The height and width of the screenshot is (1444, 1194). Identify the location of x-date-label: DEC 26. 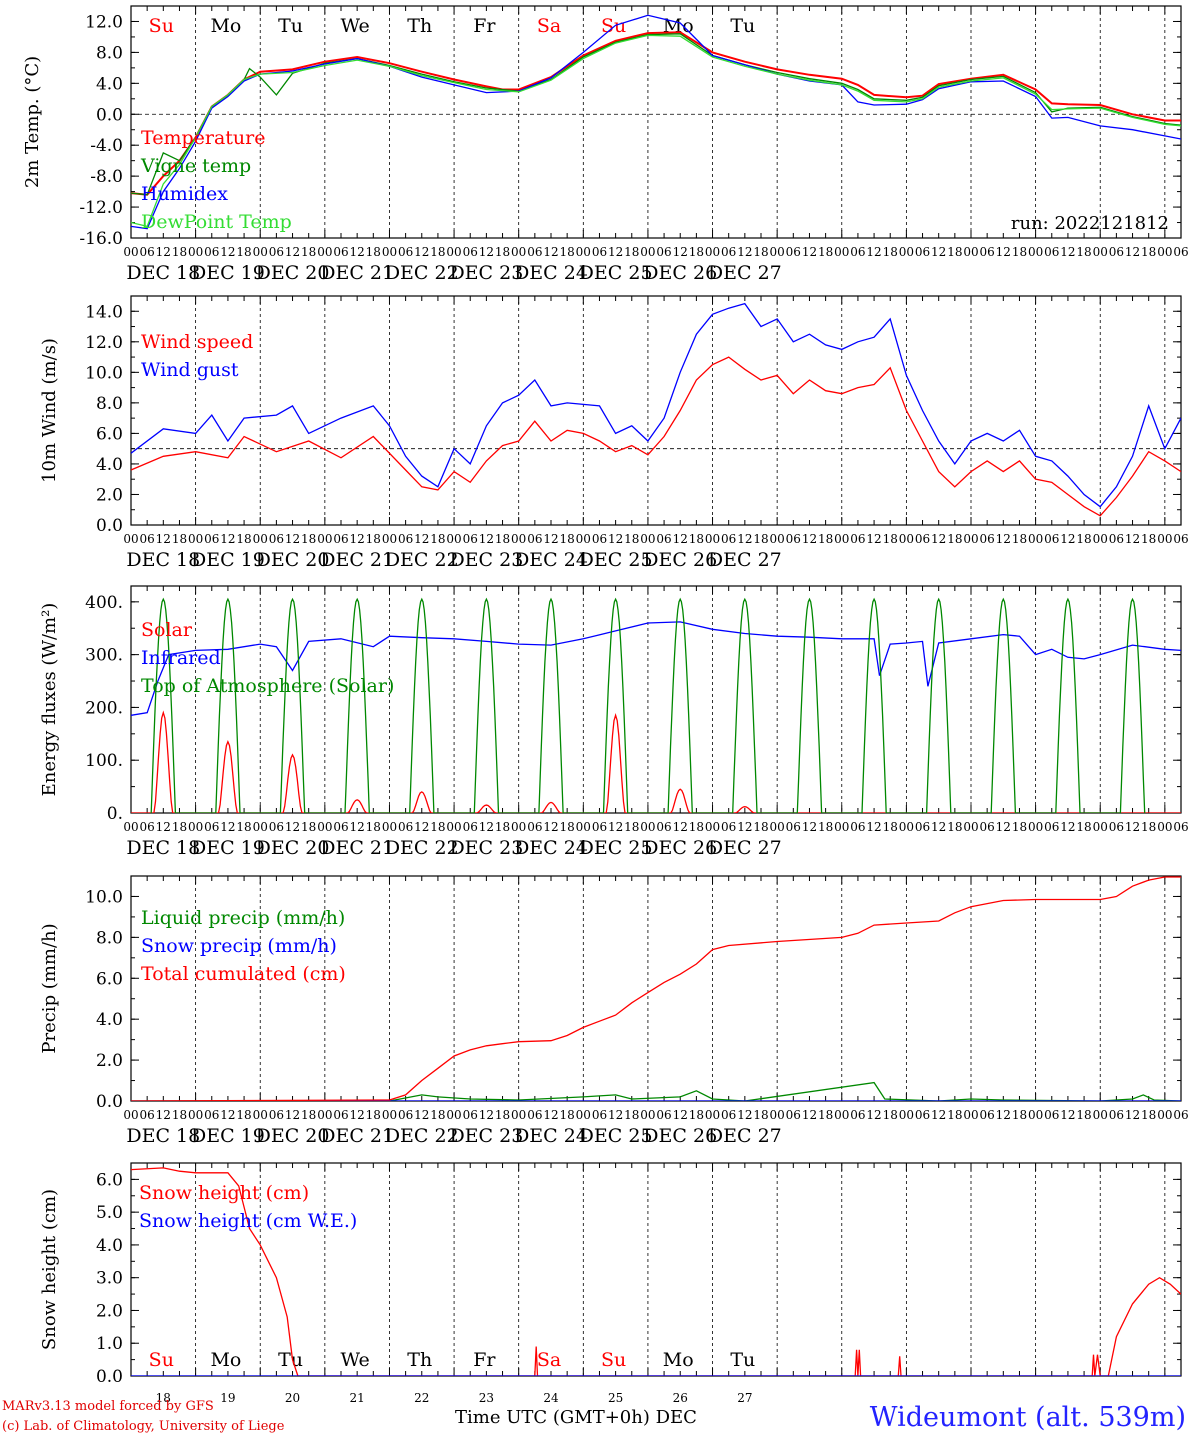
(680, 1136).